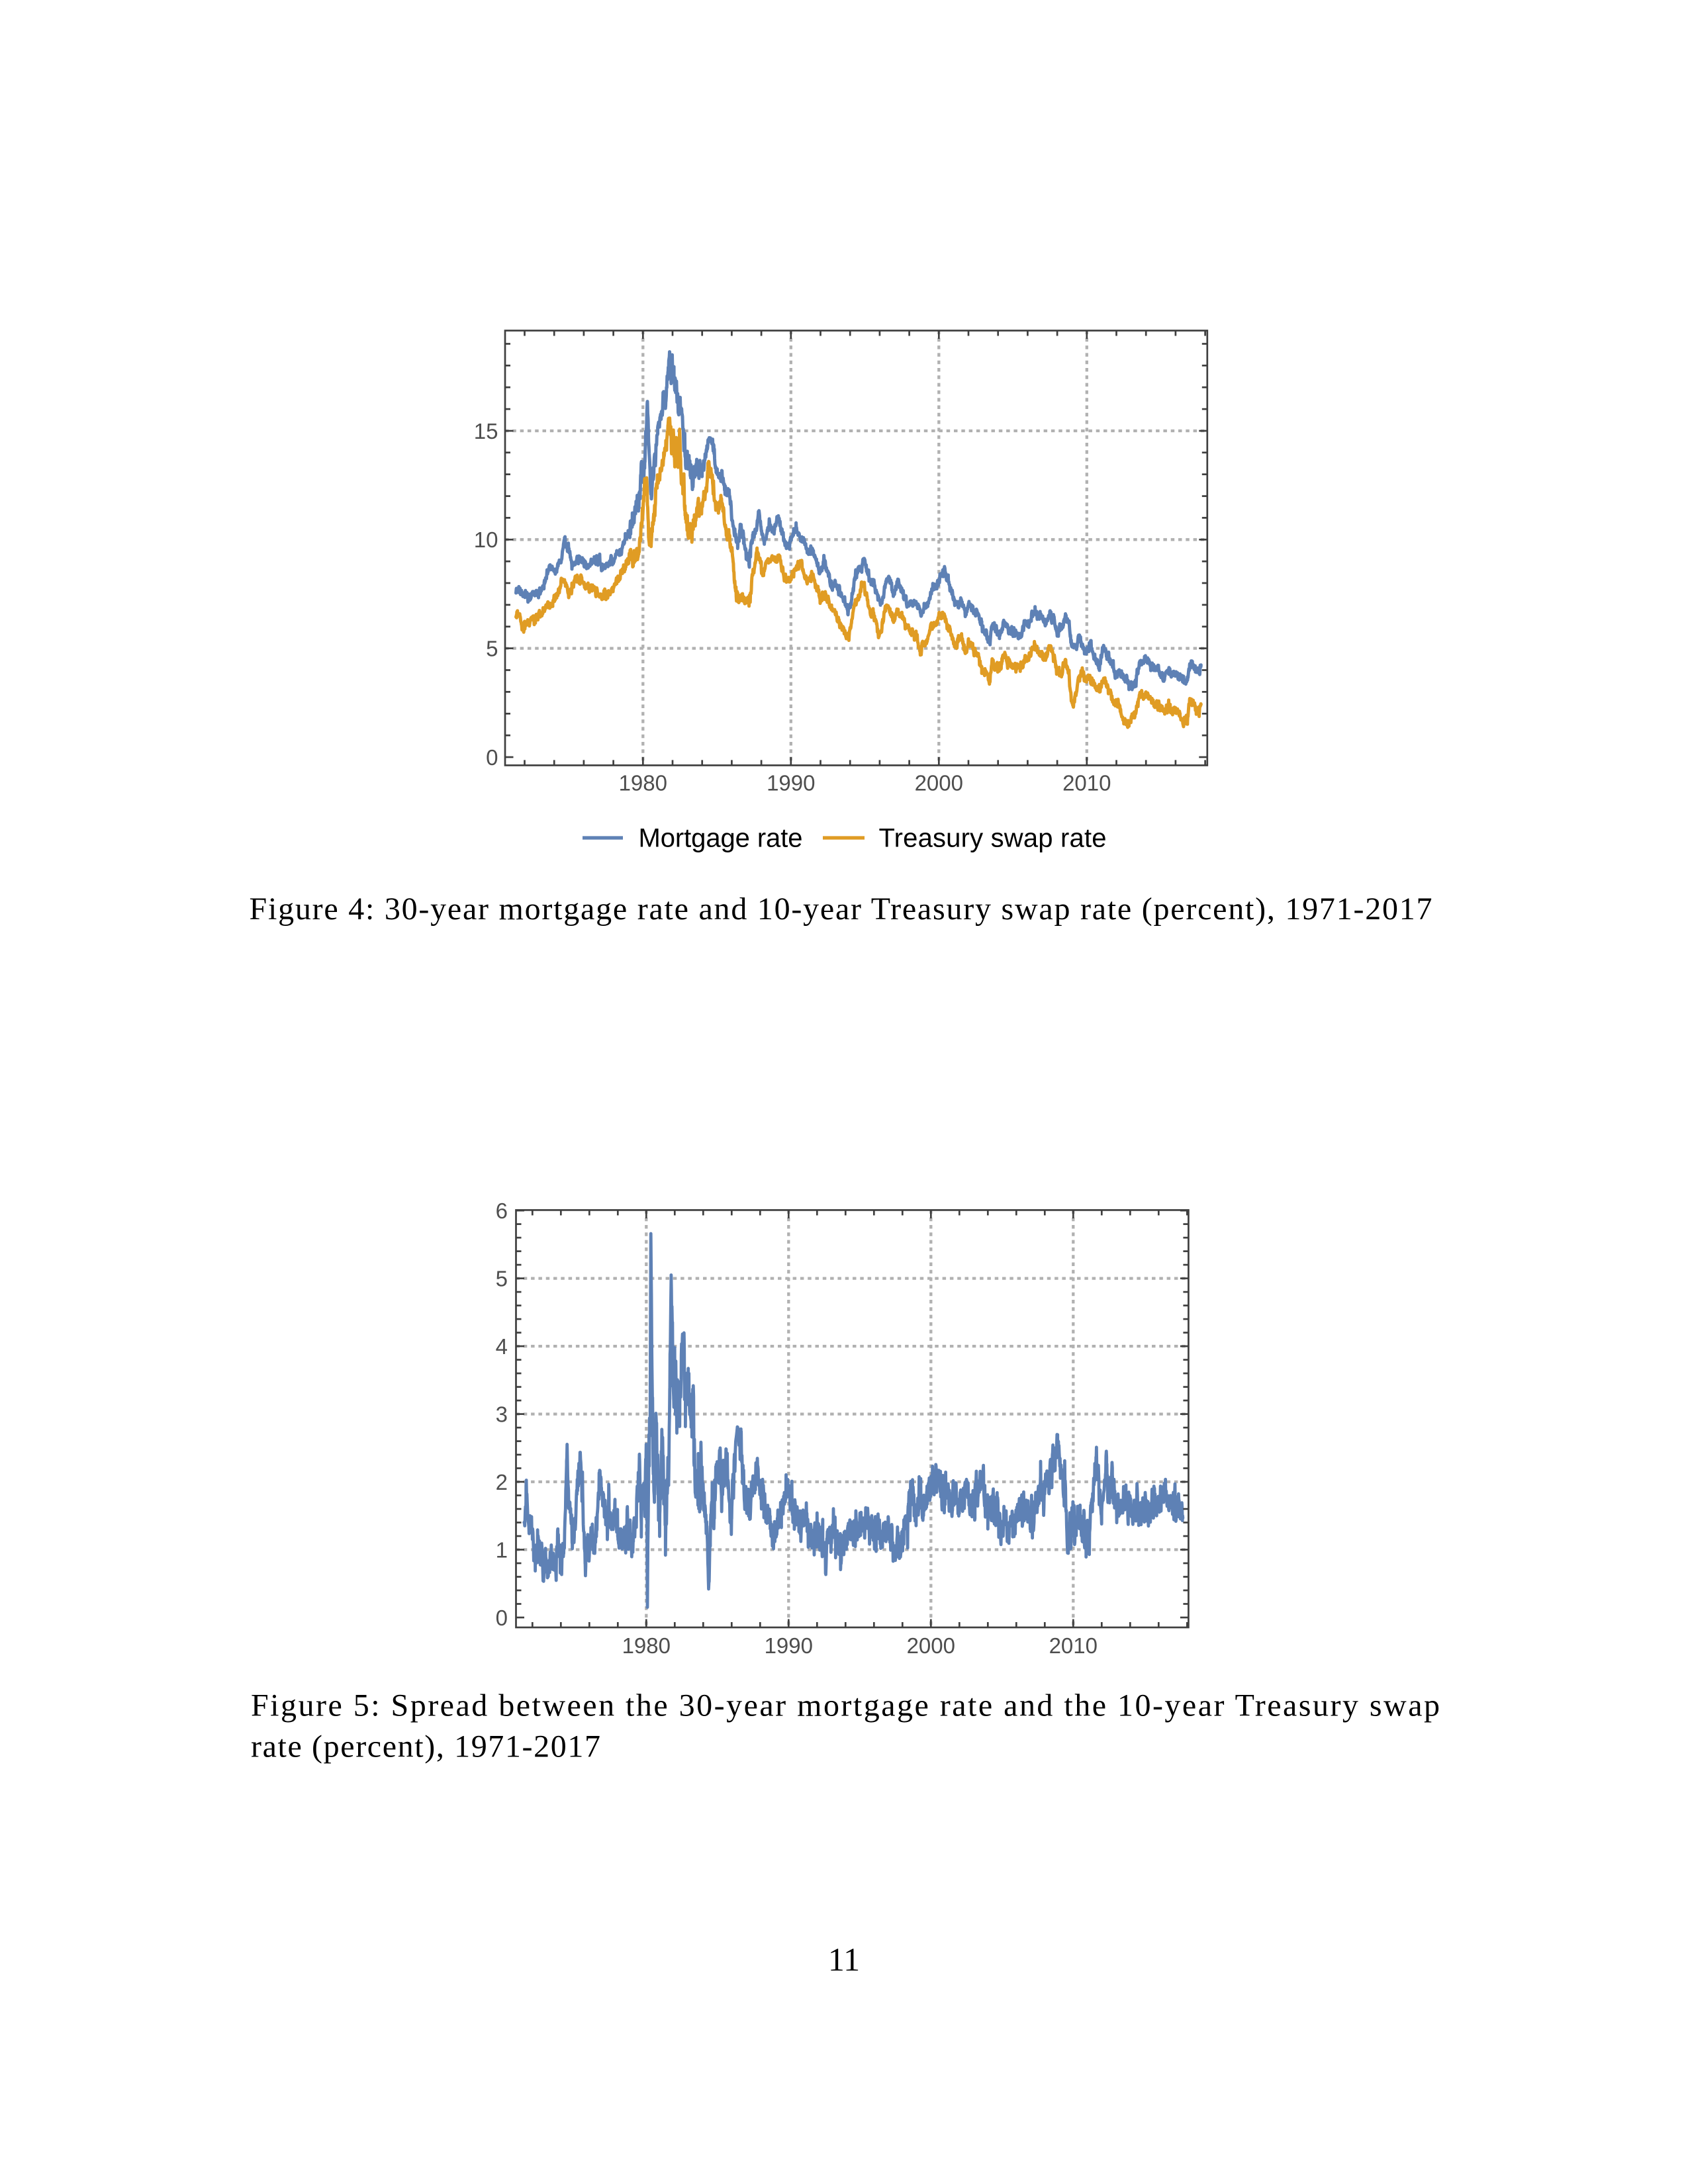 This screenshot has width=1688, height=2184. Describe the element at coordinates (486, 539) in the screenshot. I see `svg-text: 10` at that location.